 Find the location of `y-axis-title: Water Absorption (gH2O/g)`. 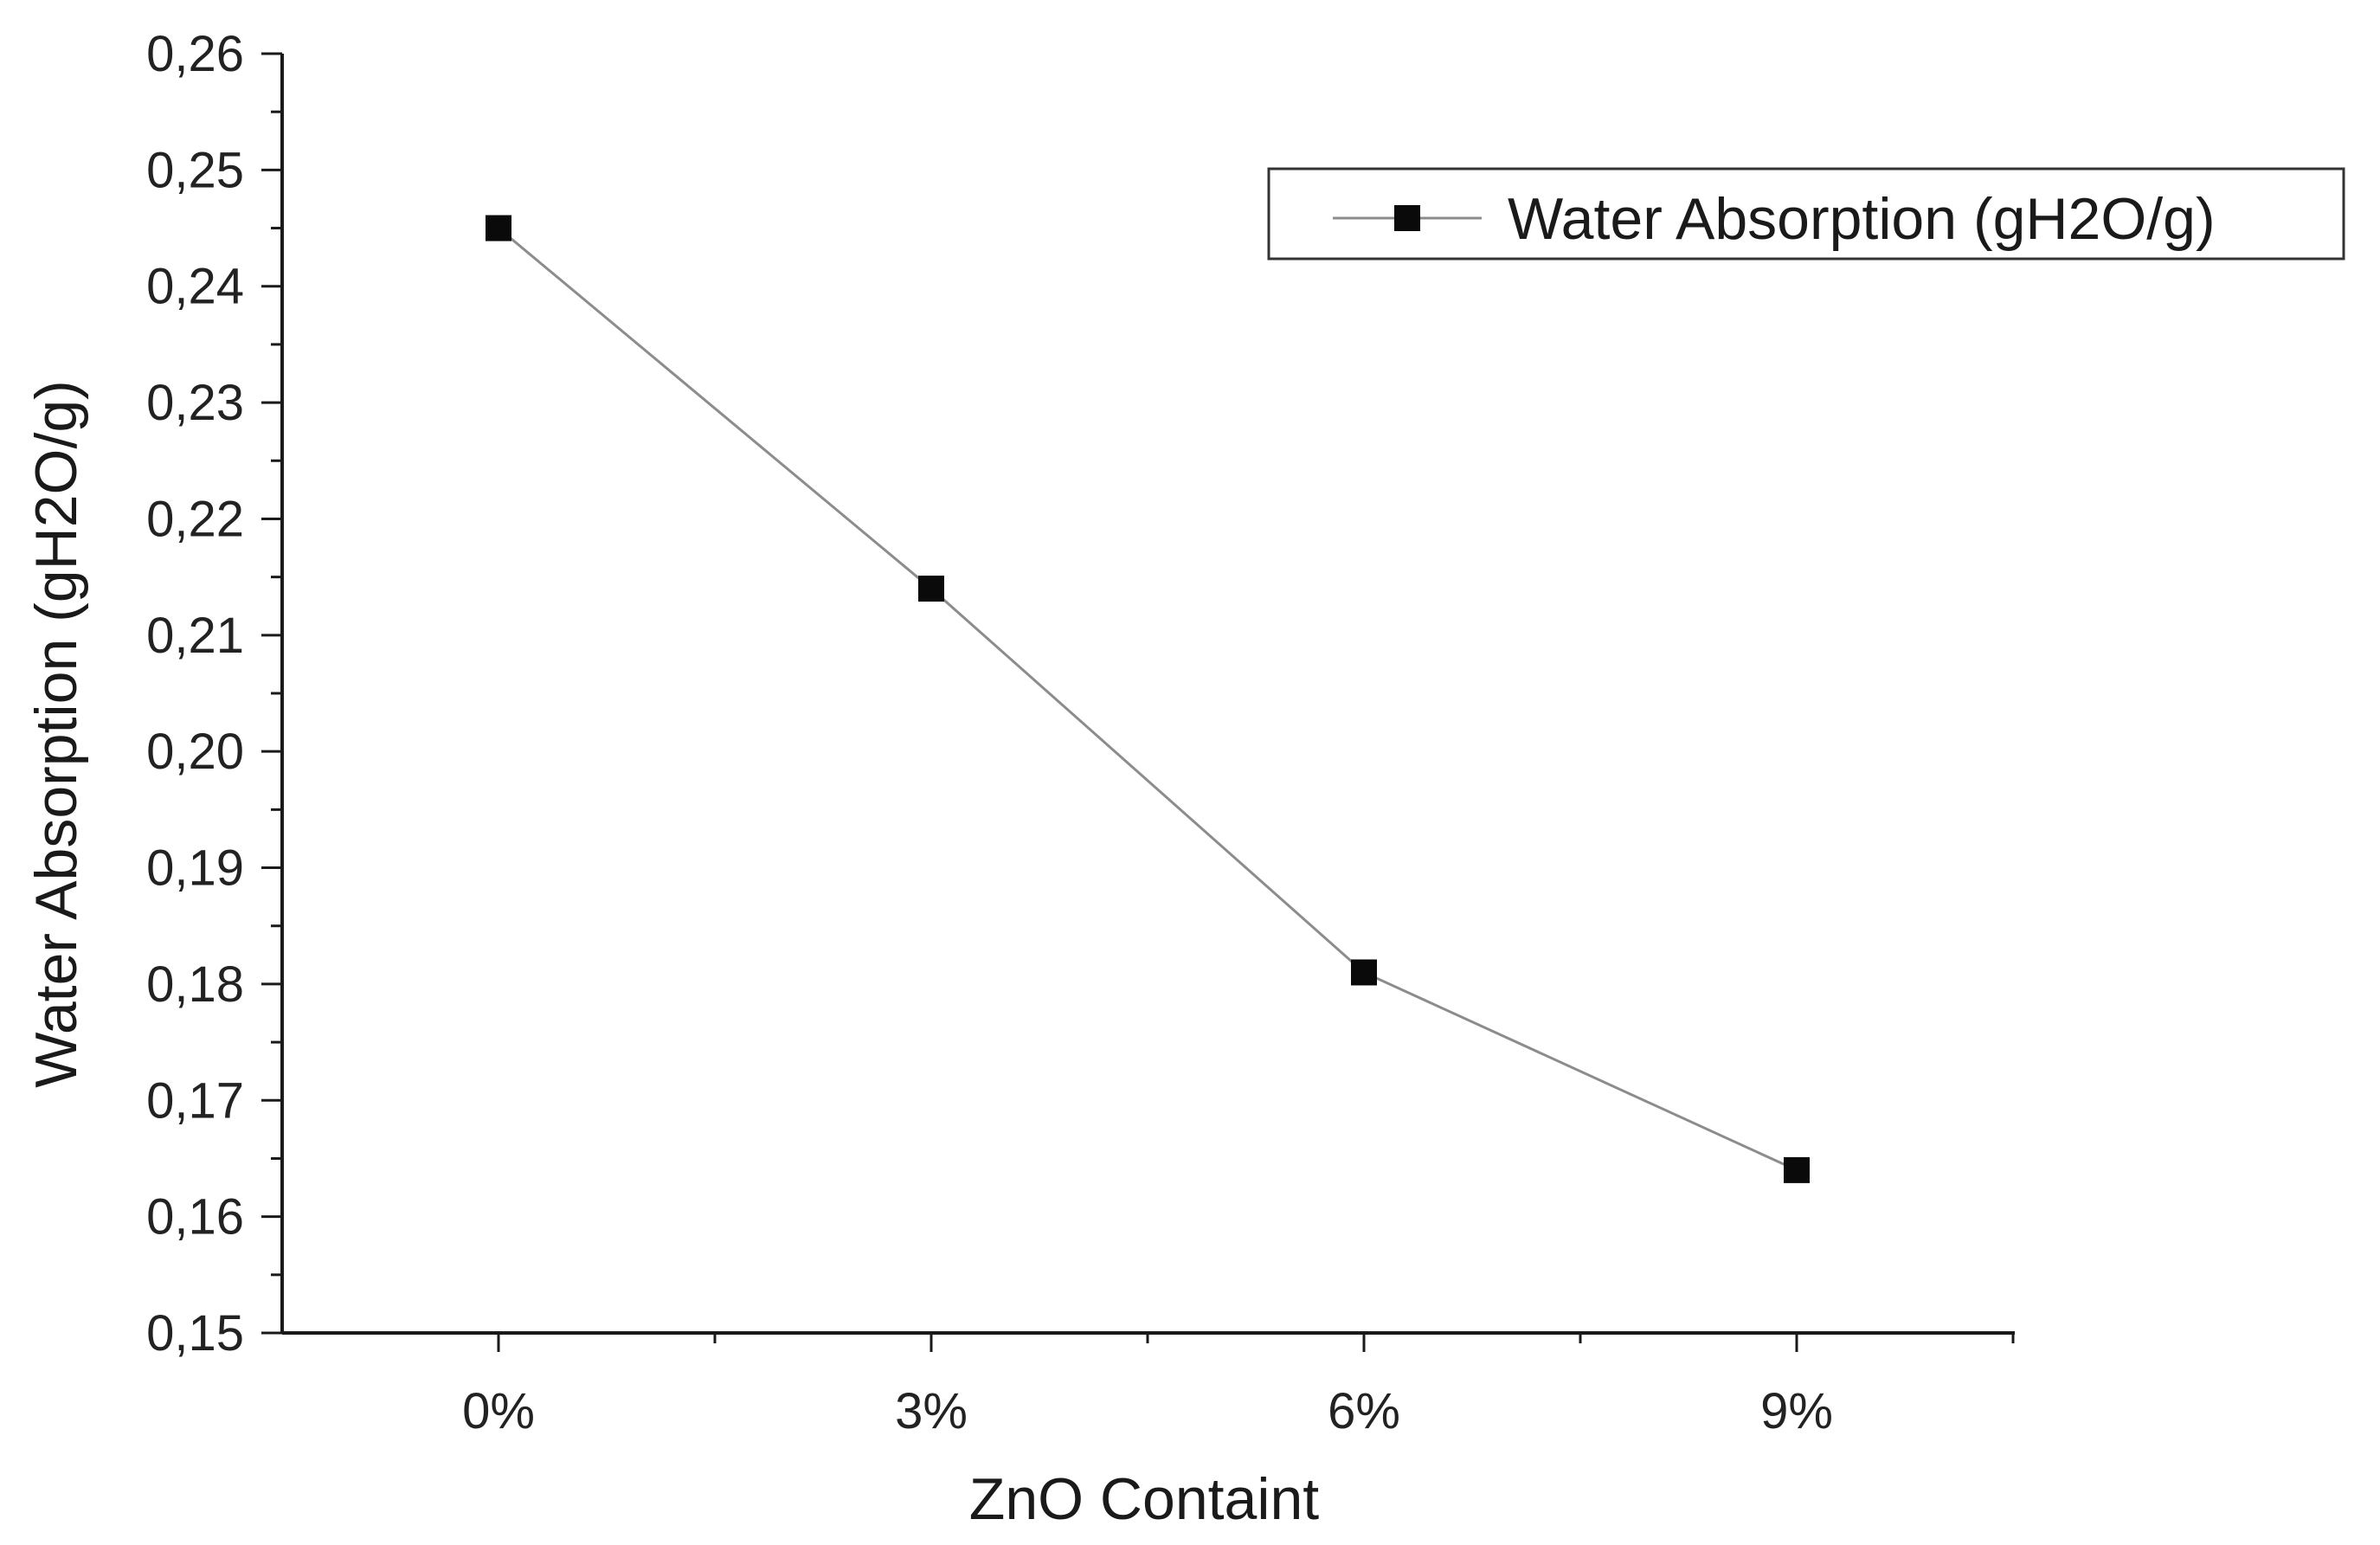

y-axis-title: Water Absorption (gH2O/g) is located at coordinates (56, 734).